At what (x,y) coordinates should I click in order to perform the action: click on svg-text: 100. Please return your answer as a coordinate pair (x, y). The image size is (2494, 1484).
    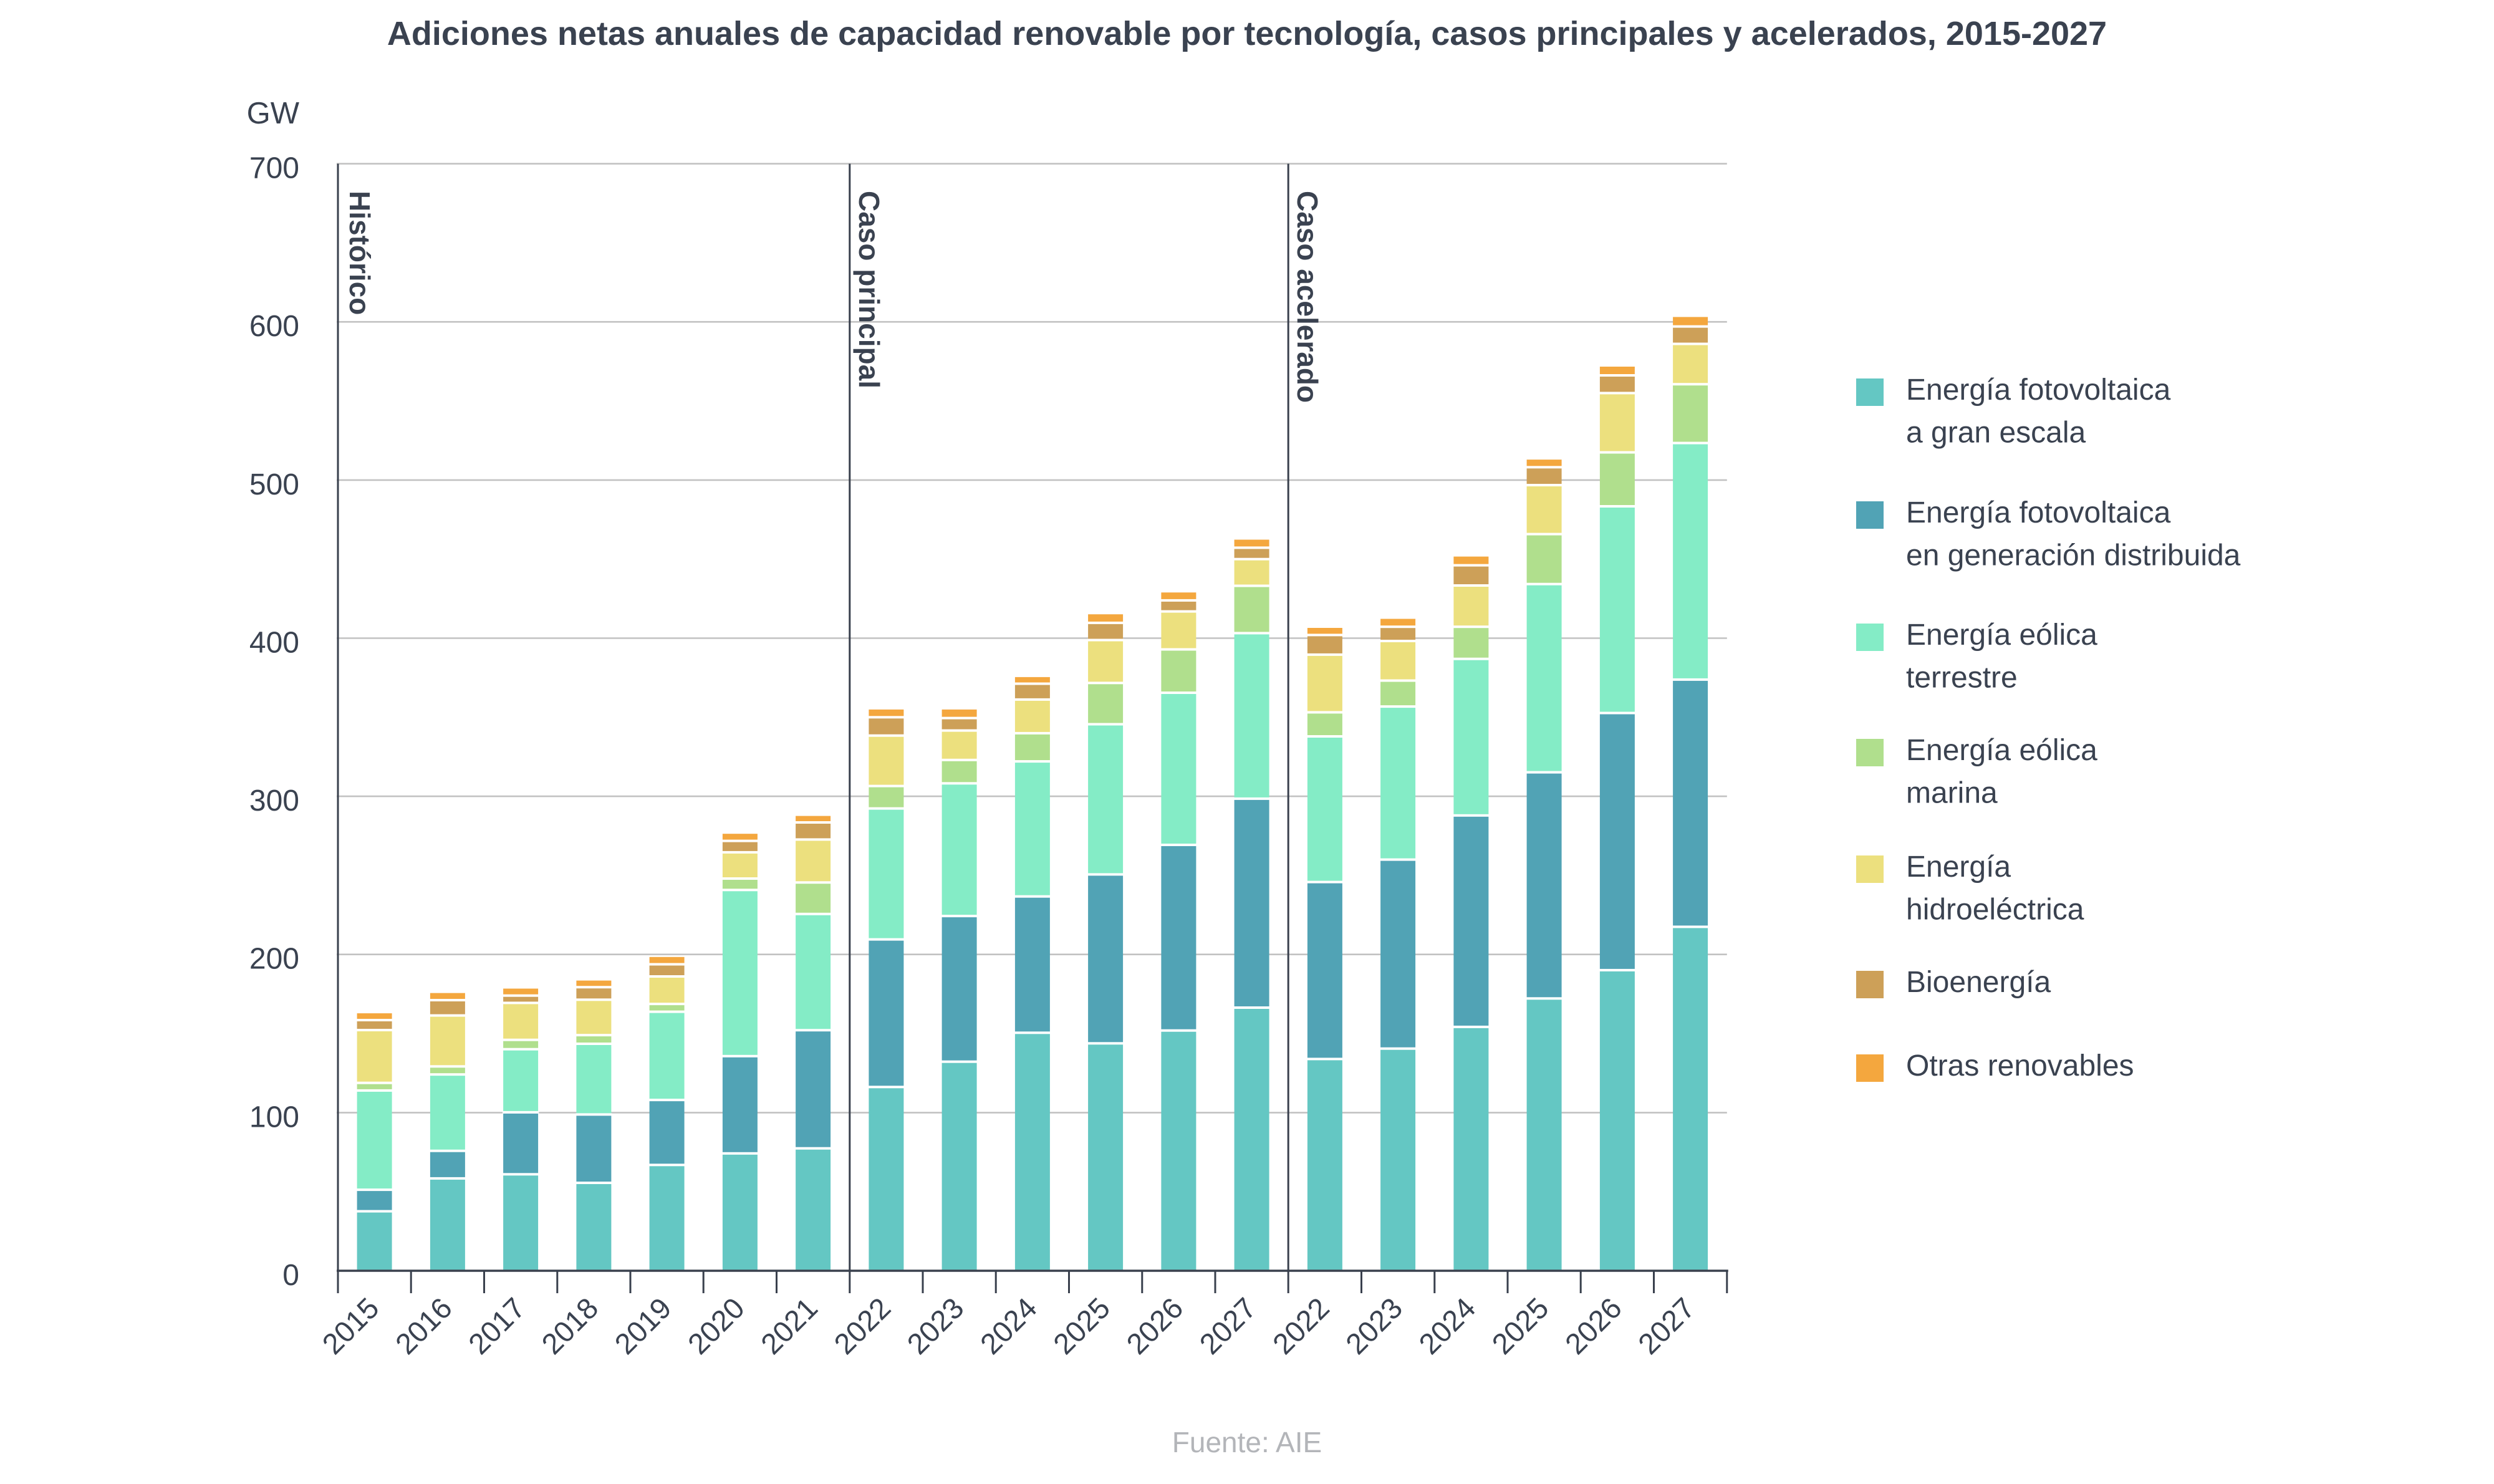
    Looking at the image, I should click on (274, 1117).